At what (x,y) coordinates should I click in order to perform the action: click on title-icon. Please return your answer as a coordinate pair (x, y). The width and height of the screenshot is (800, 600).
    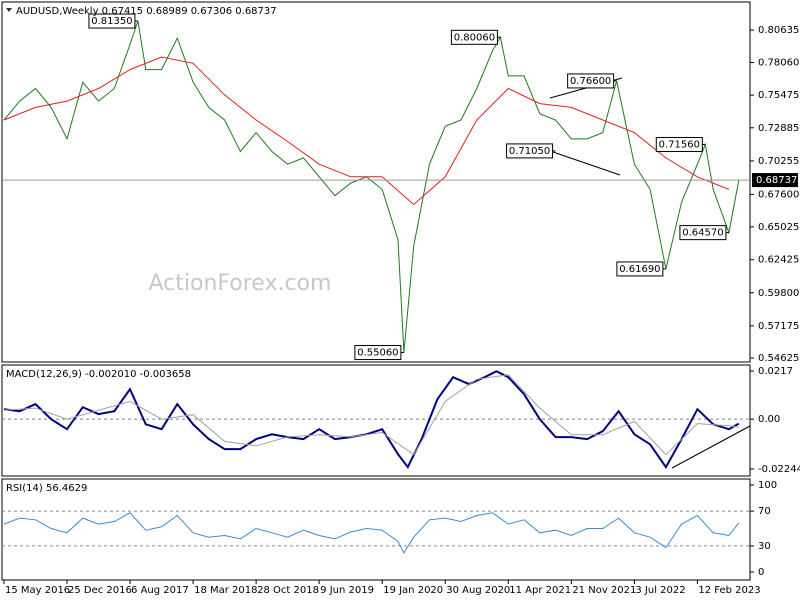
    Looking at the image, I should click on (9, 10).